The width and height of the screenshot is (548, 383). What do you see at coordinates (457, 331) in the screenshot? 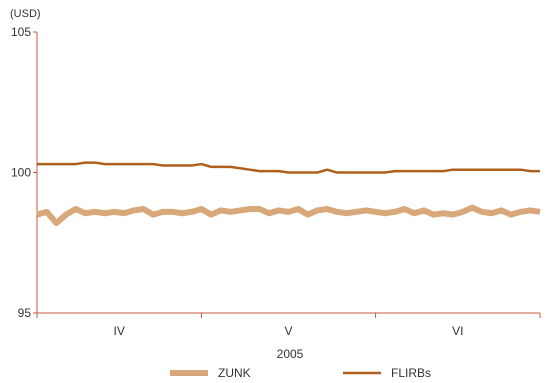
I see `x-tick-label: VI` at bounding box center [457, 331].